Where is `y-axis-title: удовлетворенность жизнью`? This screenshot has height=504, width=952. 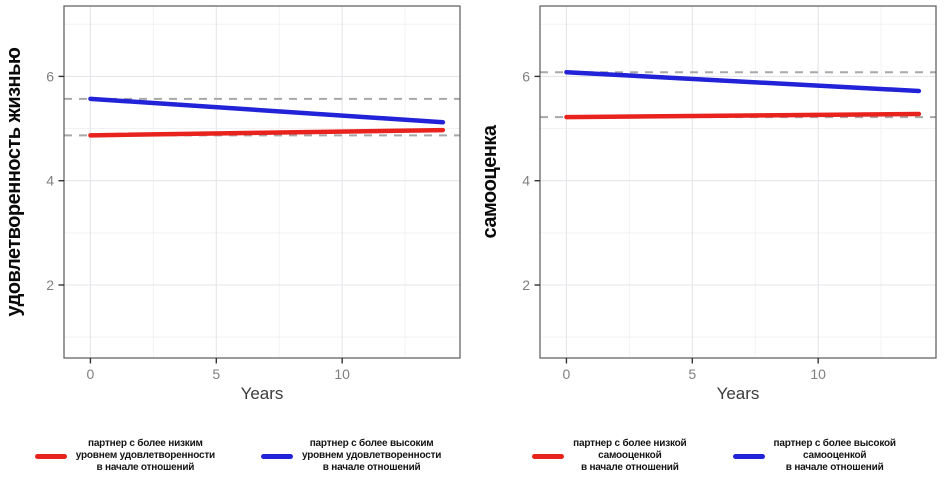 y-axis-title: удовлетворенность жизнью is located at coordinates (14, 181).